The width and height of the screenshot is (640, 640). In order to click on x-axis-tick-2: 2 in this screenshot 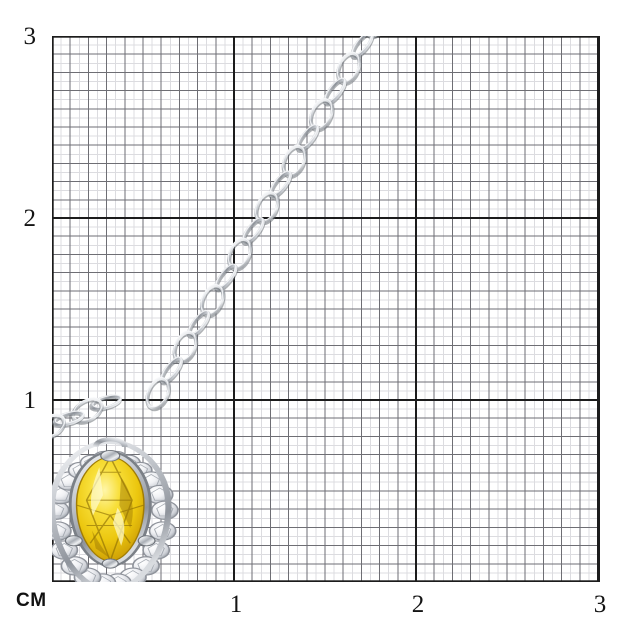, I will do `click(418, 604)`.